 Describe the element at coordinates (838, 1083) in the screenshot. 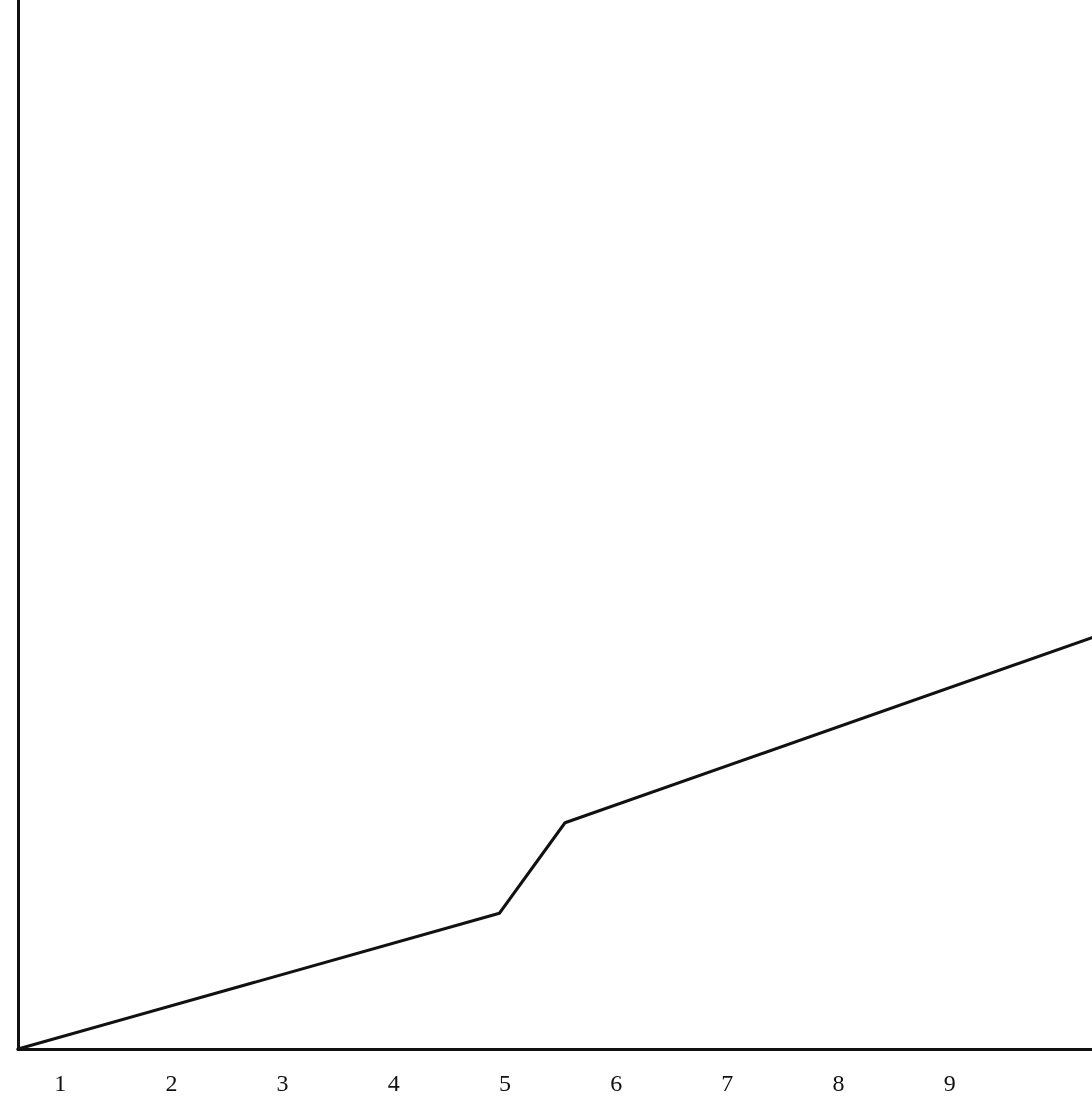

I see `x-tick-label: 8` at that location.